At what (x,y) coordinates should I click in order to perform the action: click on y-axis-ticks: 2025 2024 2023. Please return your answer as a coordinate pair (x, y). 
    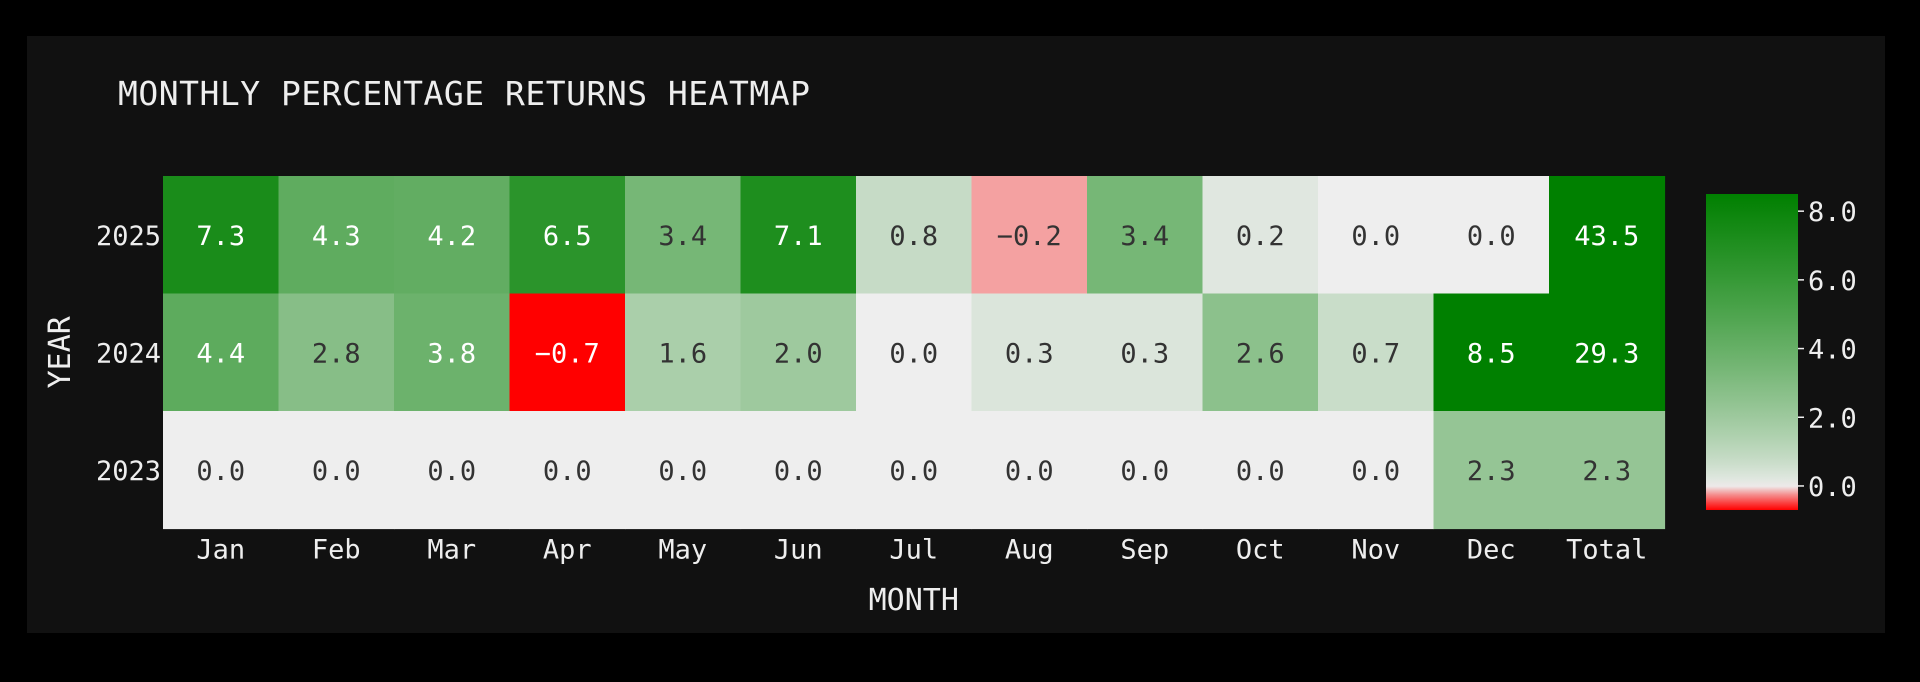
    Looking at the image, I should click on (128, 354).